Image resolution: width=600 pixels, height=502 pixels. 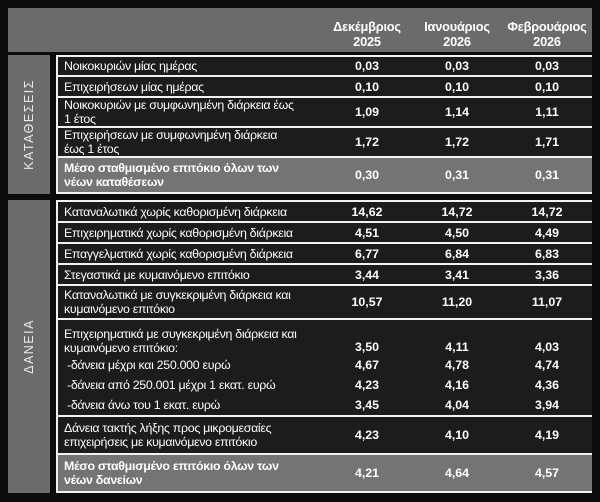 I want to click on rate-value: 0,30, so click(x=367, y=175).